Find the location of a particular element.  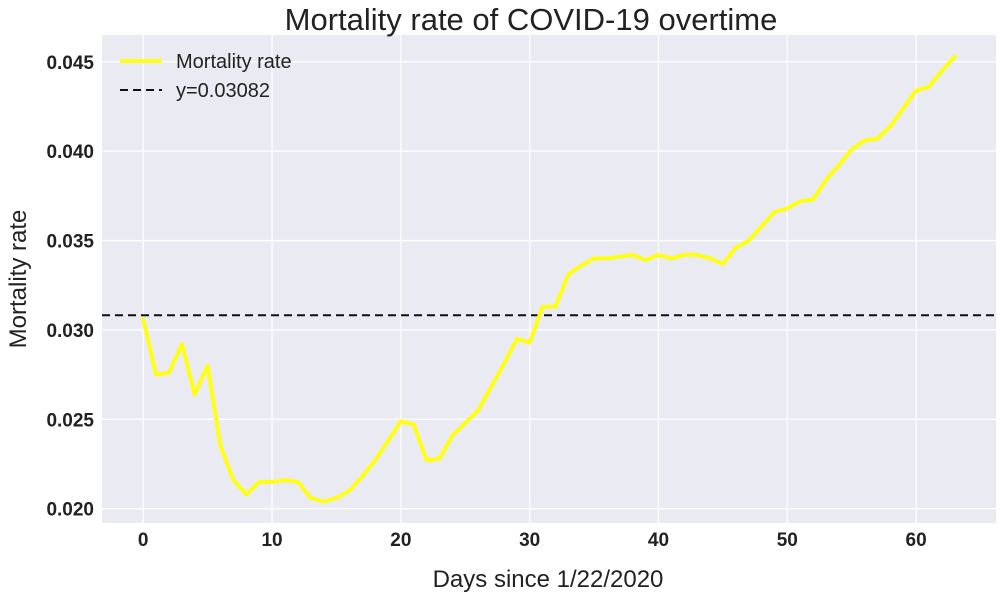

x-tick-label: 60 is located at coordinates (916, 540).